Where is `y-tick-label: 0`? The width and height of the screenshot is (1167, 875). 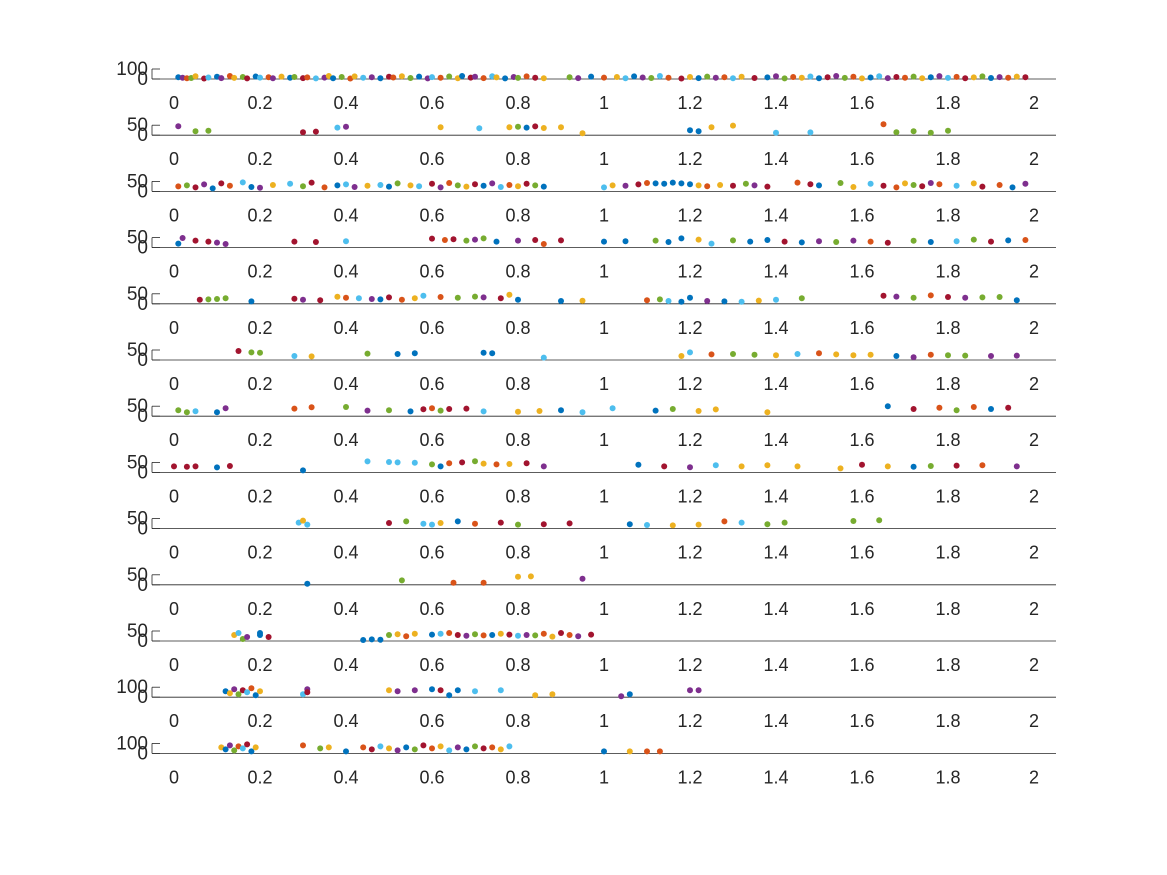
y-tick-label: 0 is located at coordinates (142, 248).